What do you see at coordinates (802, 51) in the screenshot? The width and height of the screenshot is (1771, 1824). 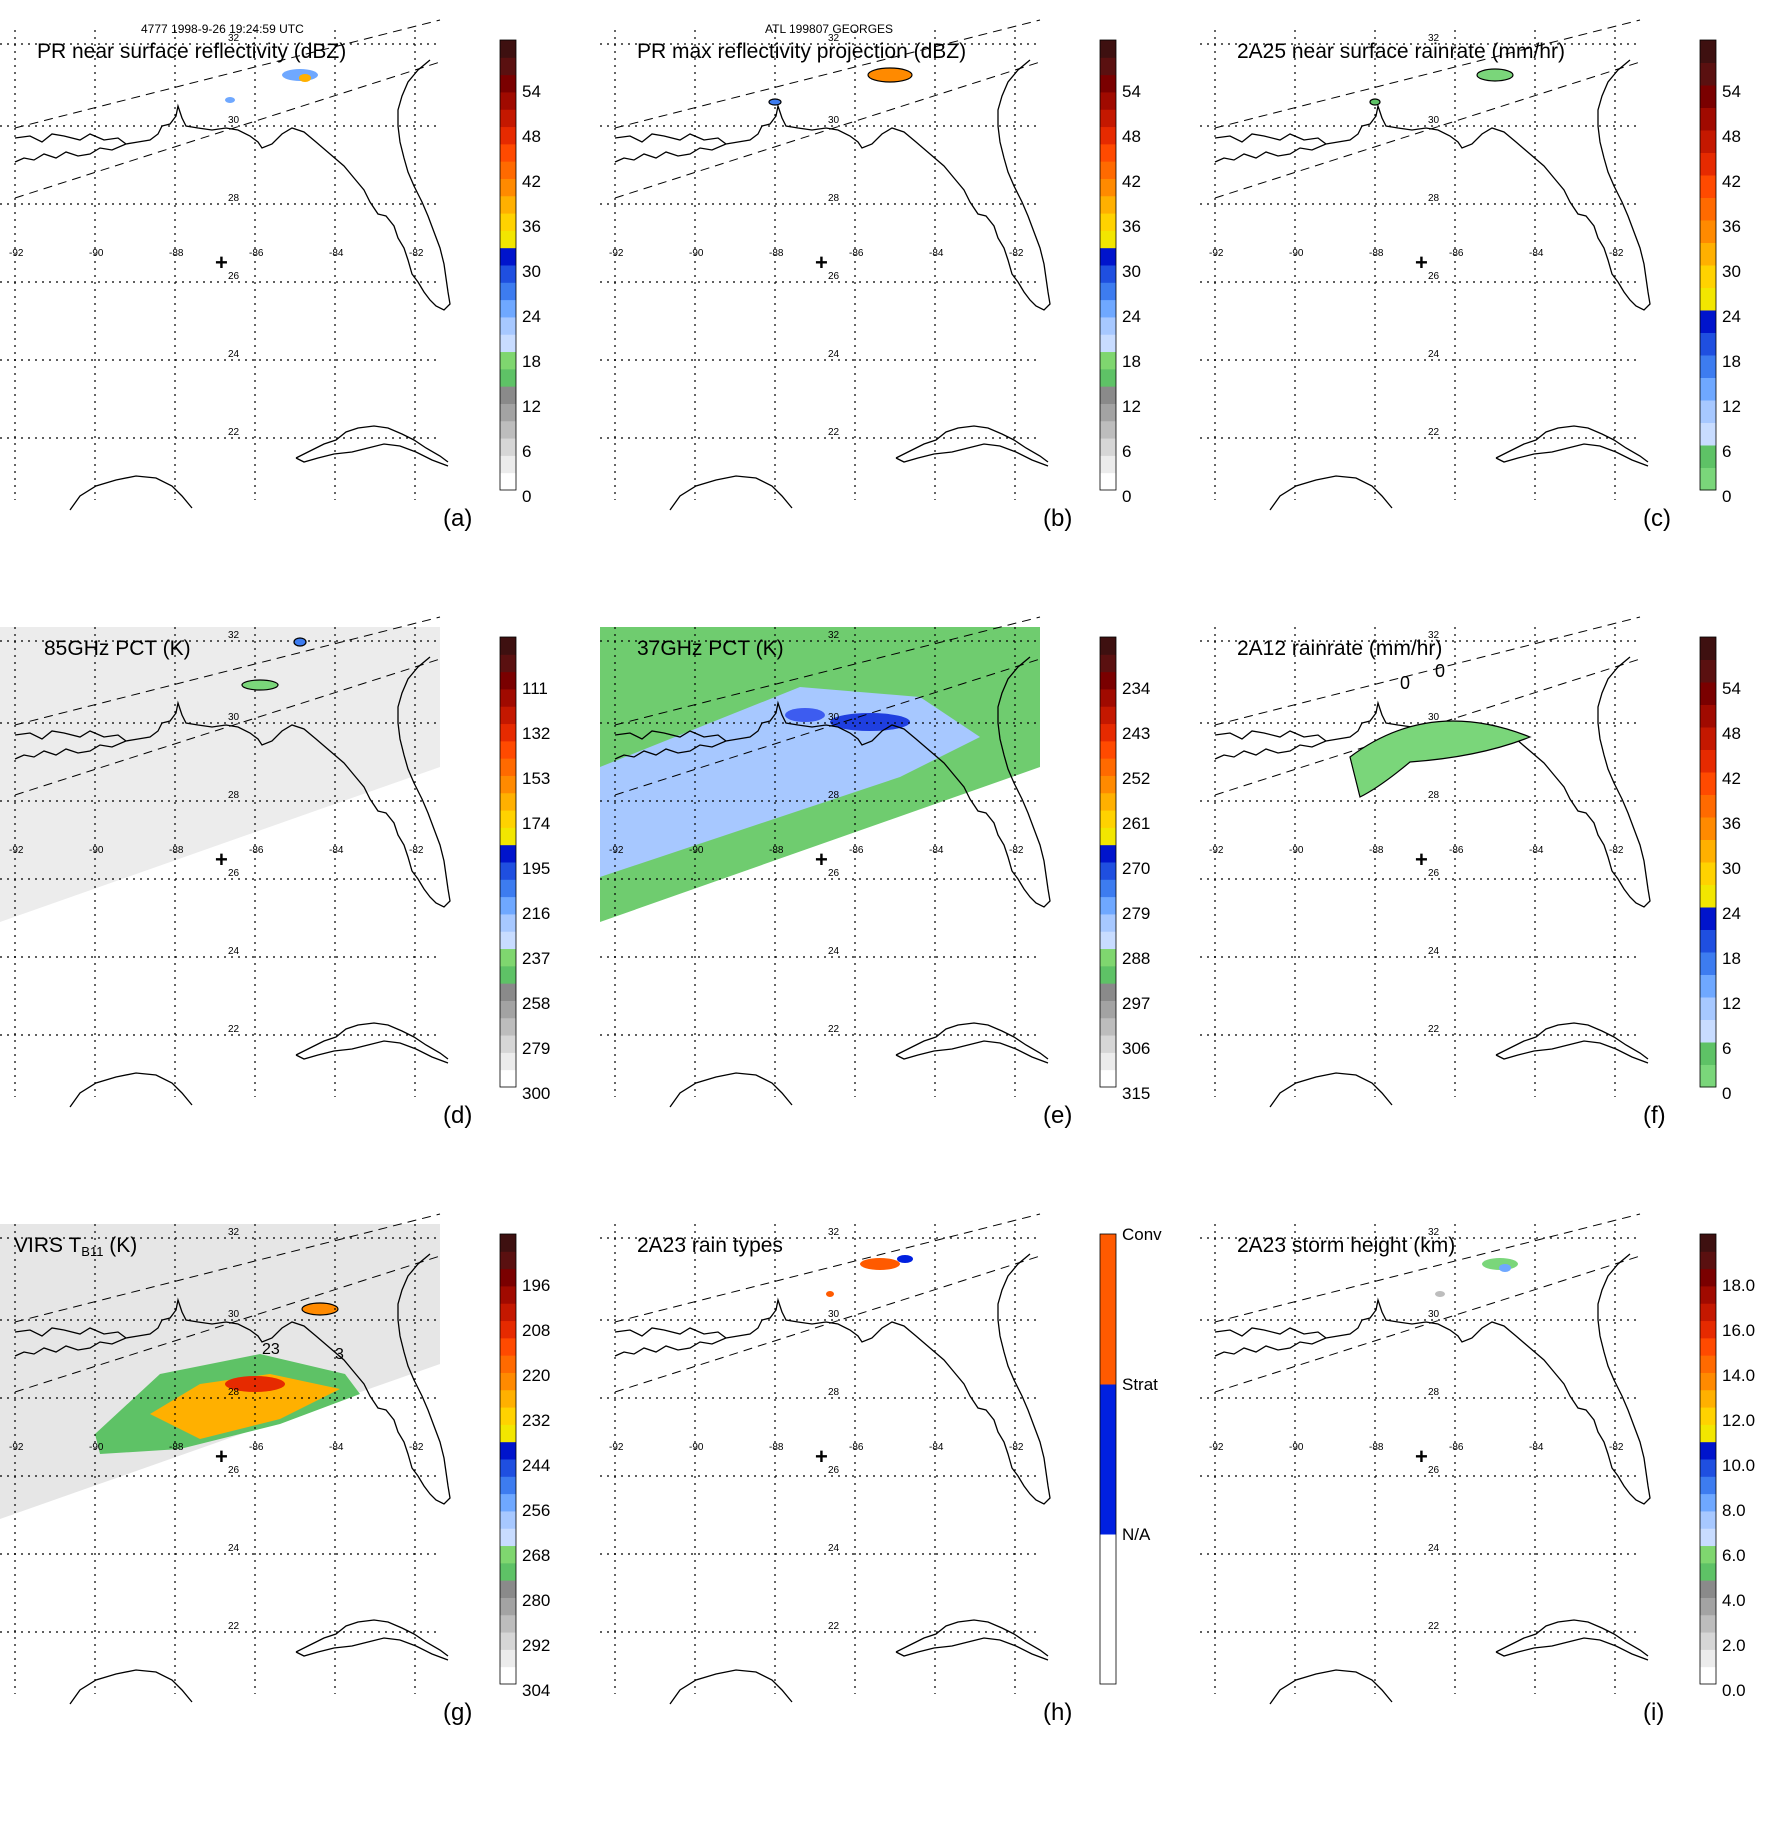 I see `panel-title: PR max reflectivity projection (dBZ)` at bounding box center [802, 51].